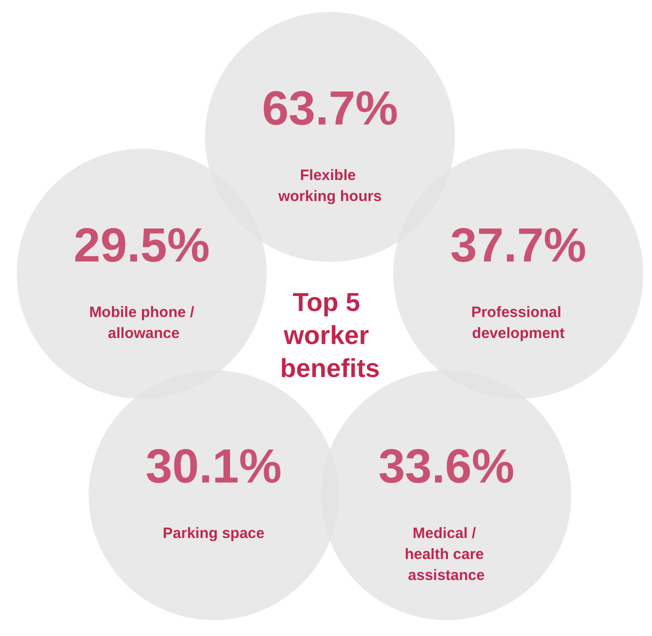  Describe the element at coordinates (330, 335) in the screenshot. I see `text: Top 5 worker benefits` at that location.